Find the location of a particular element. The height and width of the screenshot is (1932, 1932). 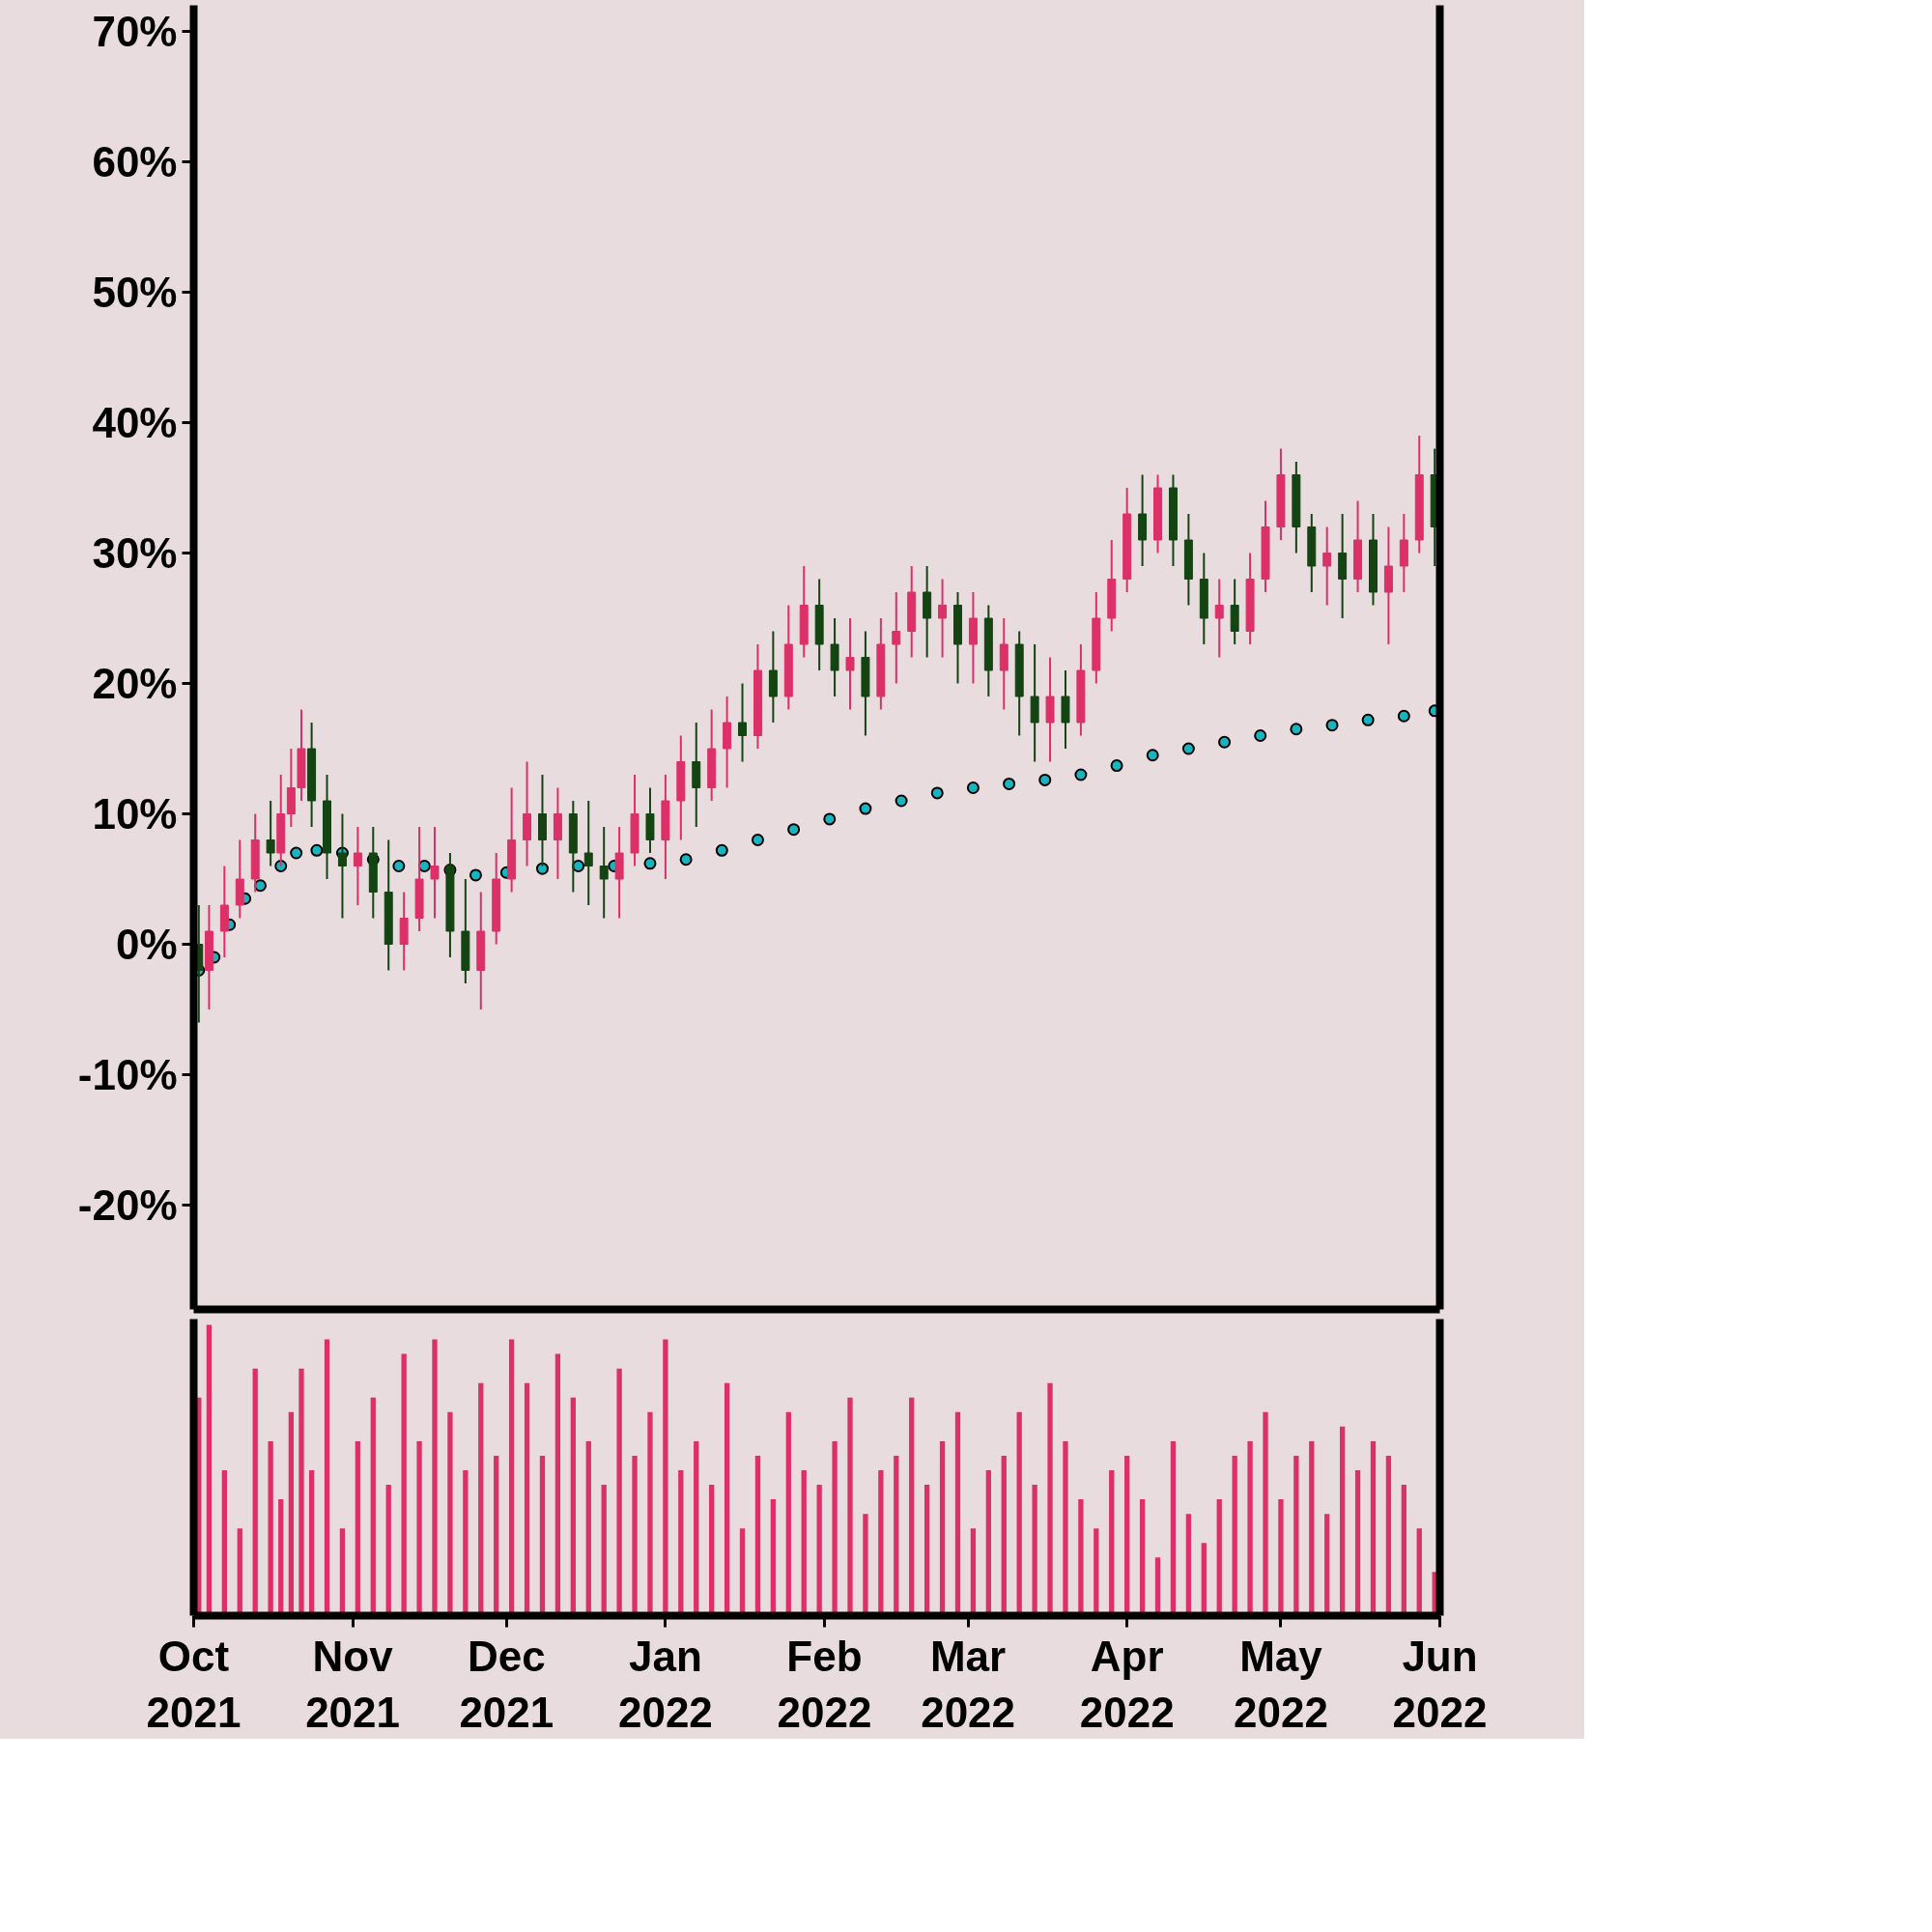

x-tick-label: Jun 2022 is located at coordinates (1440, 1684).